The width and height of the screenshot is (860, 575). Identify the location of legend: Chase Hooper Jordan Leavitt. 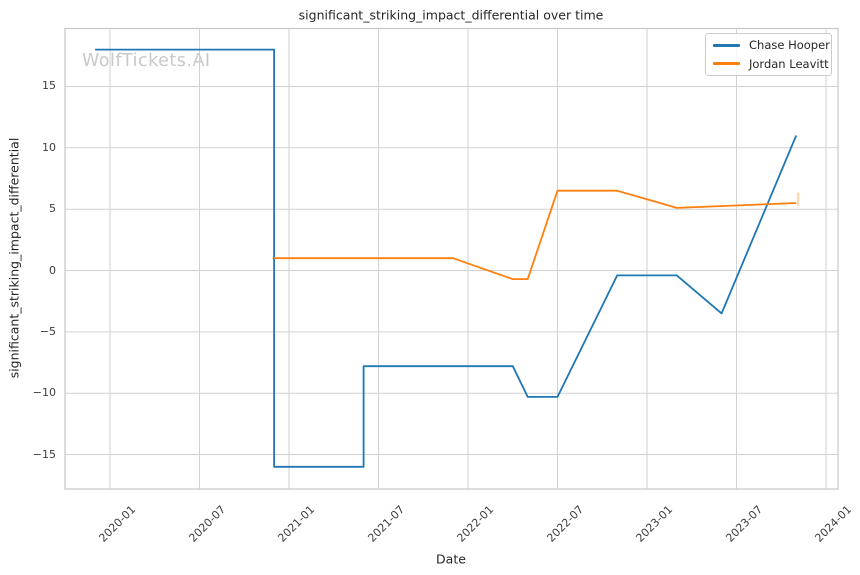
(768, 54).